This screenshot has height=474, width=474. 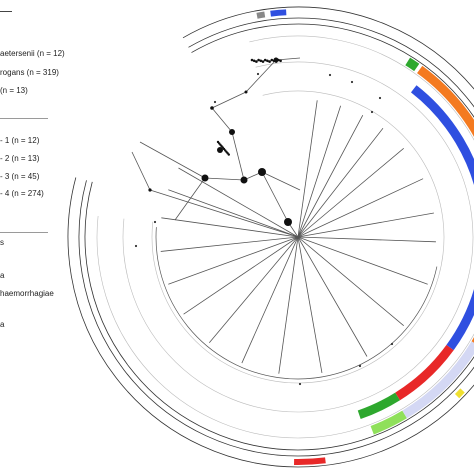 What do you see at coordinates (14, 90) in the screenshot?
I see `legend-species-label: (n = 13)` at bounding box center [14, 90].